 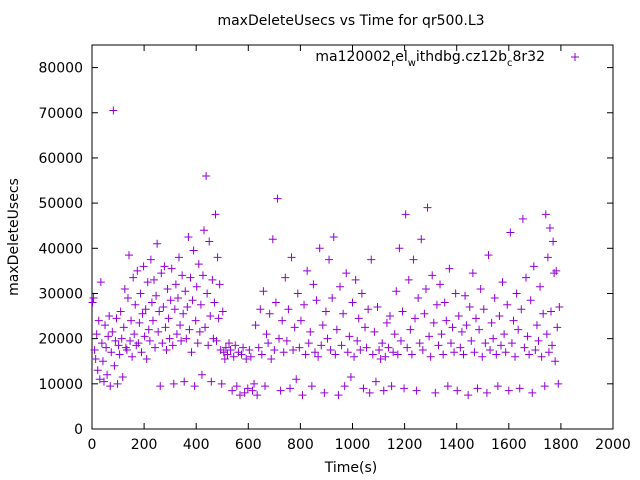 What do you see at coordinates (575, 57) in the screenshot?
I see `legend-marker-icon` at bounding box center [575, 57].